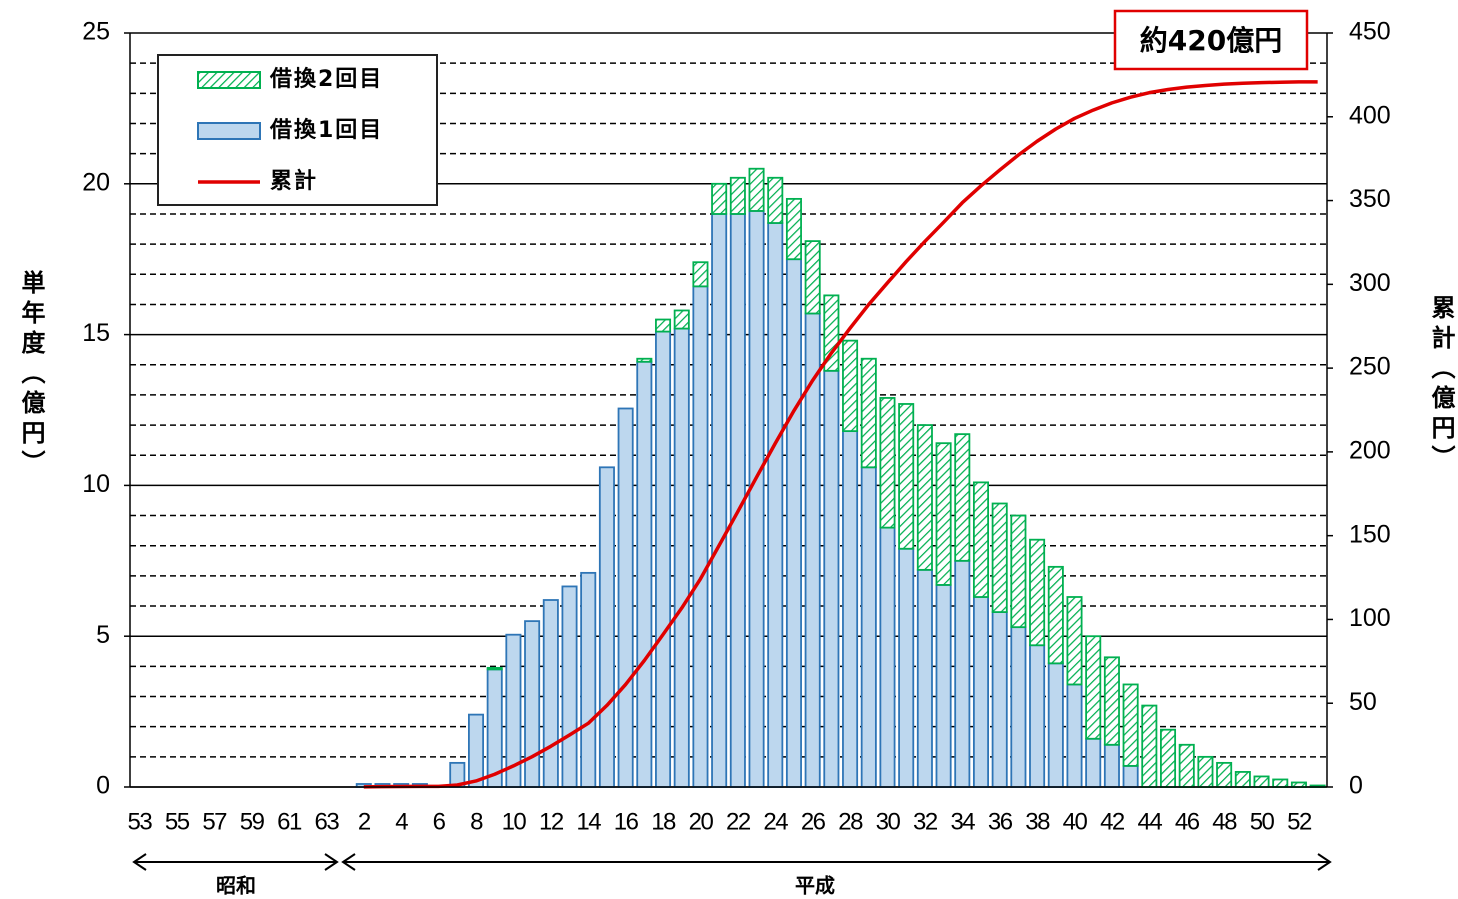 This screenshot has height=899, width=1458. I want to click on x-tick-label: 53, so click(140, 821).